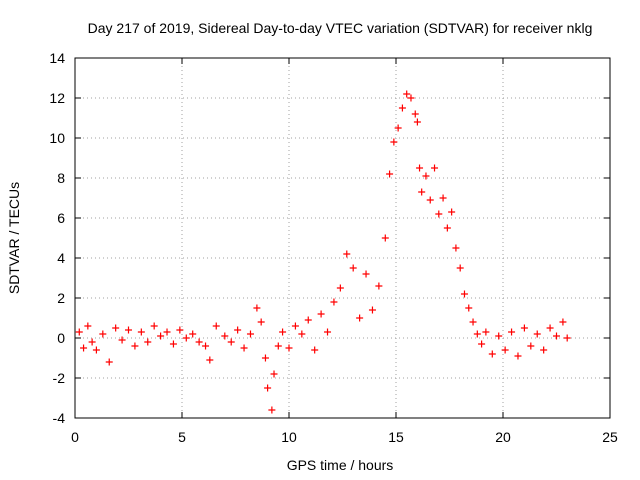  What do you see at coordinates (61, 258) in the screenshot?
I see `y-tick-label: 4` at bounding box center [61, 258].